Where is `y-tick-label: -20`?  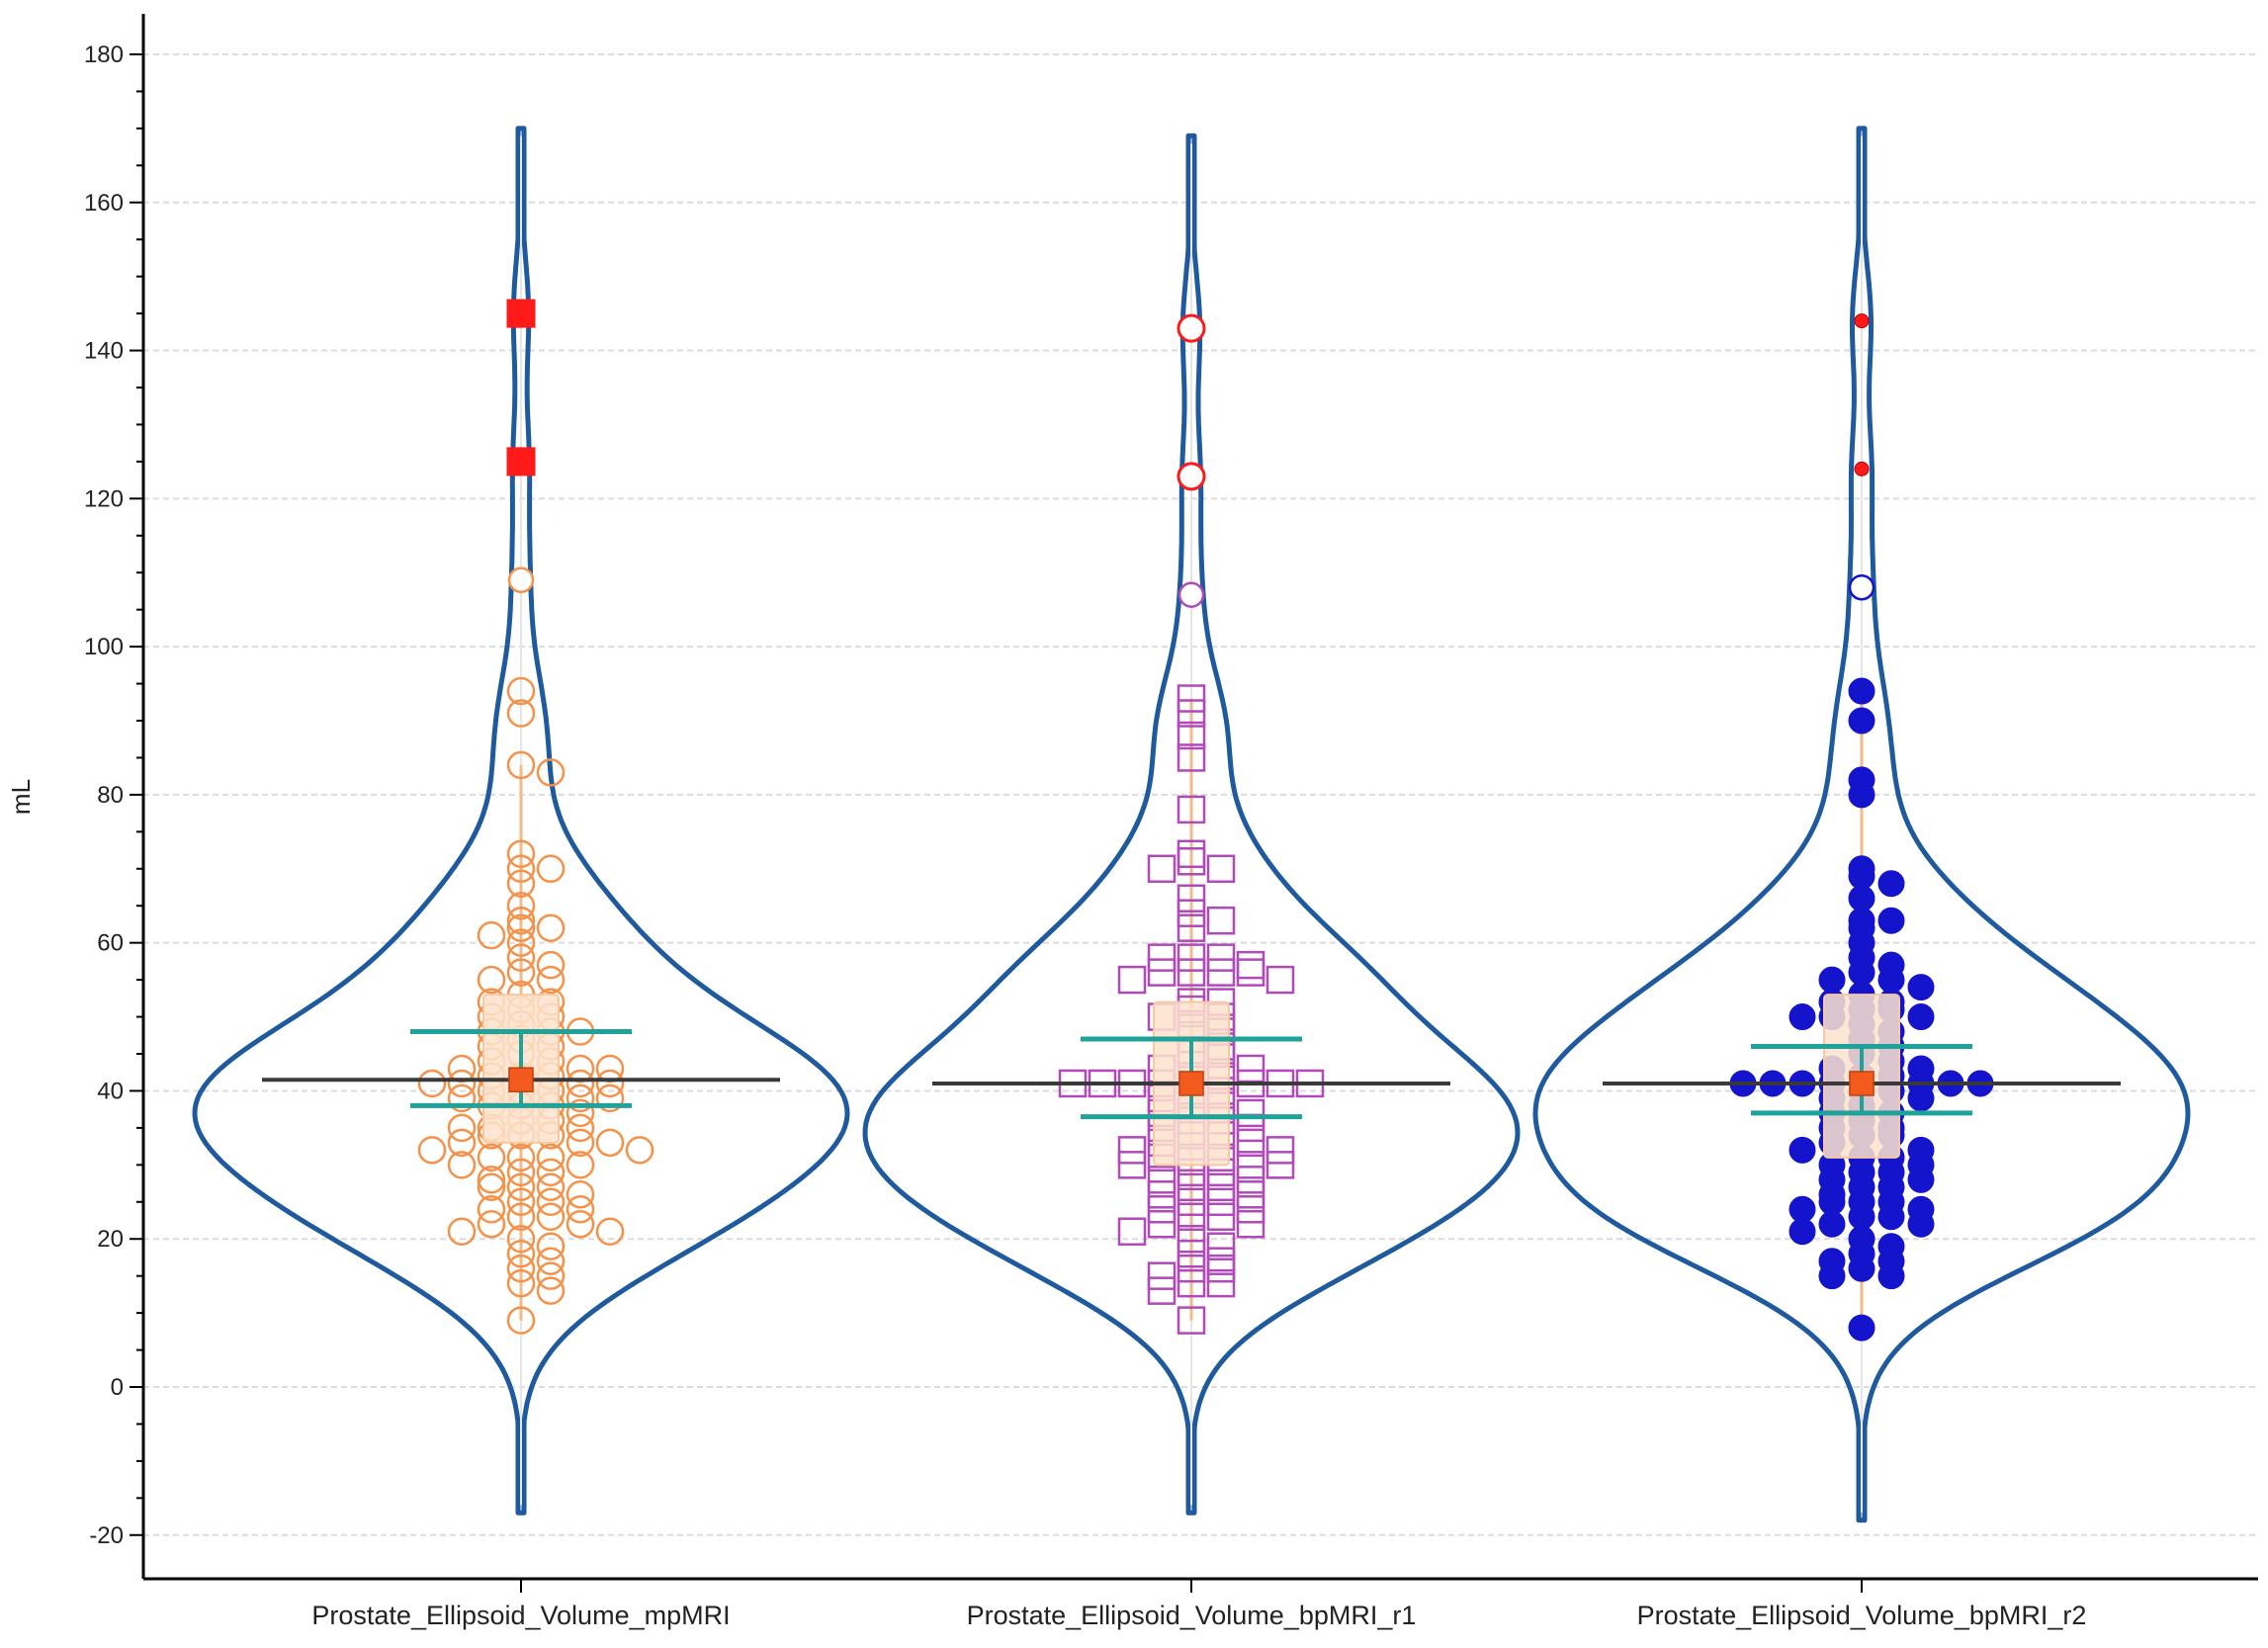
y-tick-label: -20 is located at coordinates (107, 1535).